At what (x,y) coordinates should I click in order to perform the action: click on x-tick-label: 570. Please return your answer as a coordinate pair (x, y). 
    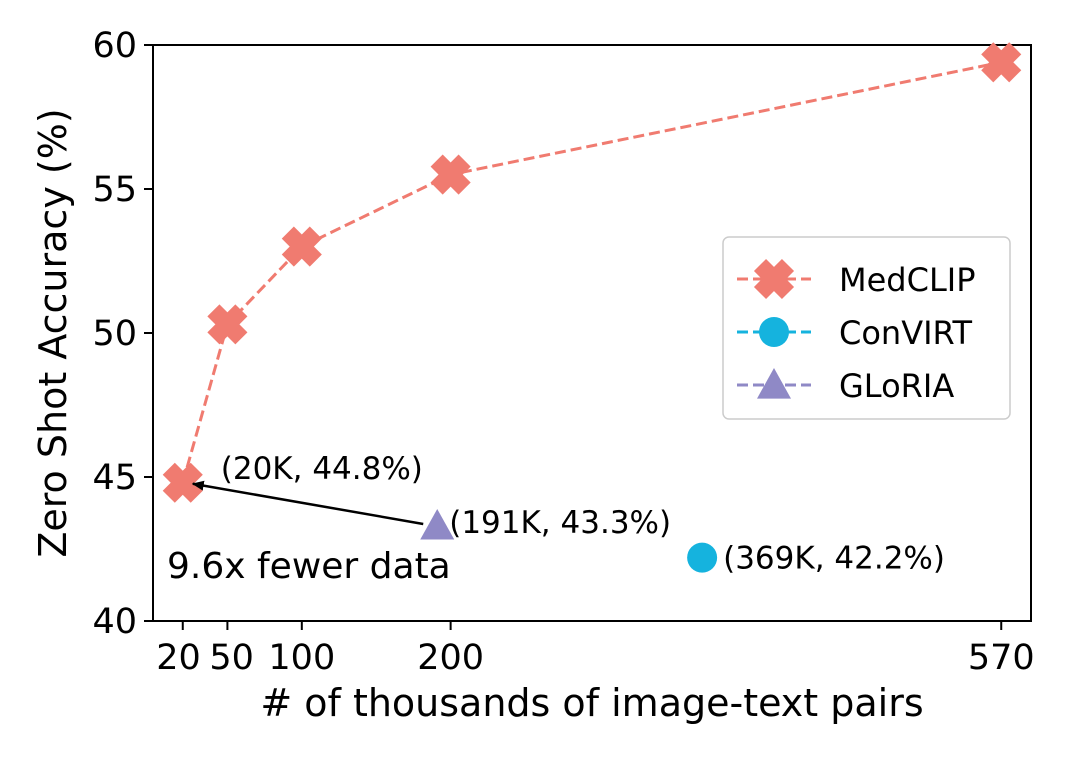
    Looking at the image, I should click on (1001, 658).